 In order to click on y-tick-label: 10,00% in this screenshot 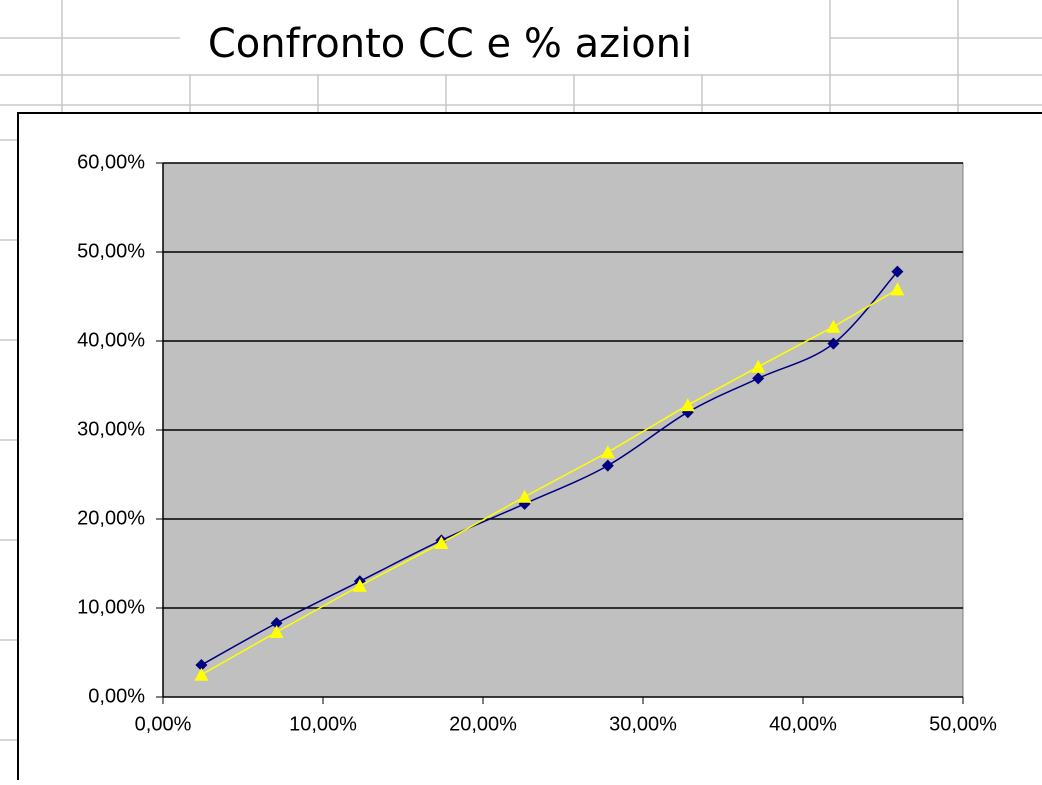, I will do `click(111, 607)`.